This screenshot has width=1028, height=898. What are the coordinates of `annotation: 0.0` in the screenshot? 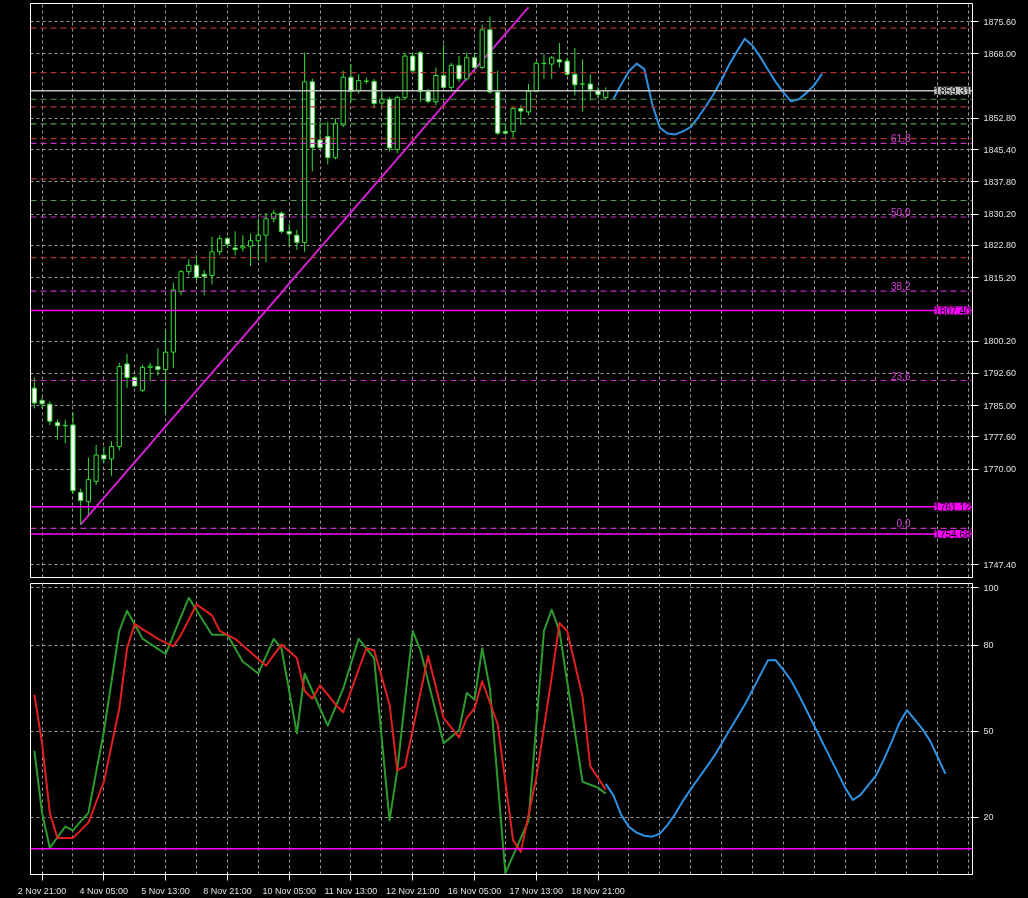 It's located at (903, 524).